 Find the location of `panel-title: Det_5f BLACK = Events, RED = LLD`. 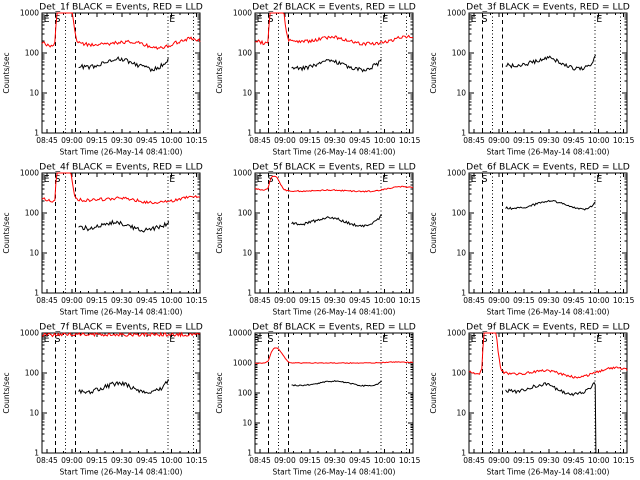

panel-title: Det_5f BLACK = Events, RED = LLD is located at coordinates (334, 167).